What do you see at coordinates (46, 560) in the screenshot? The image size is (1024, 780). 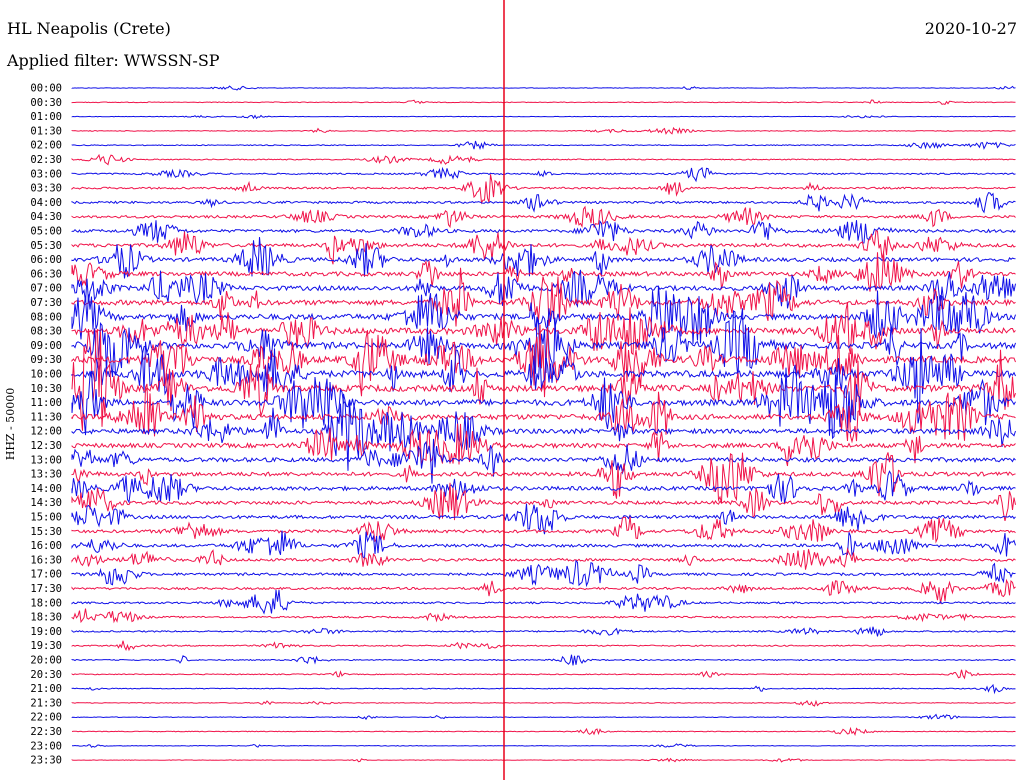 I see `row-time-label: 16:30` at bounding box center [46, 560].